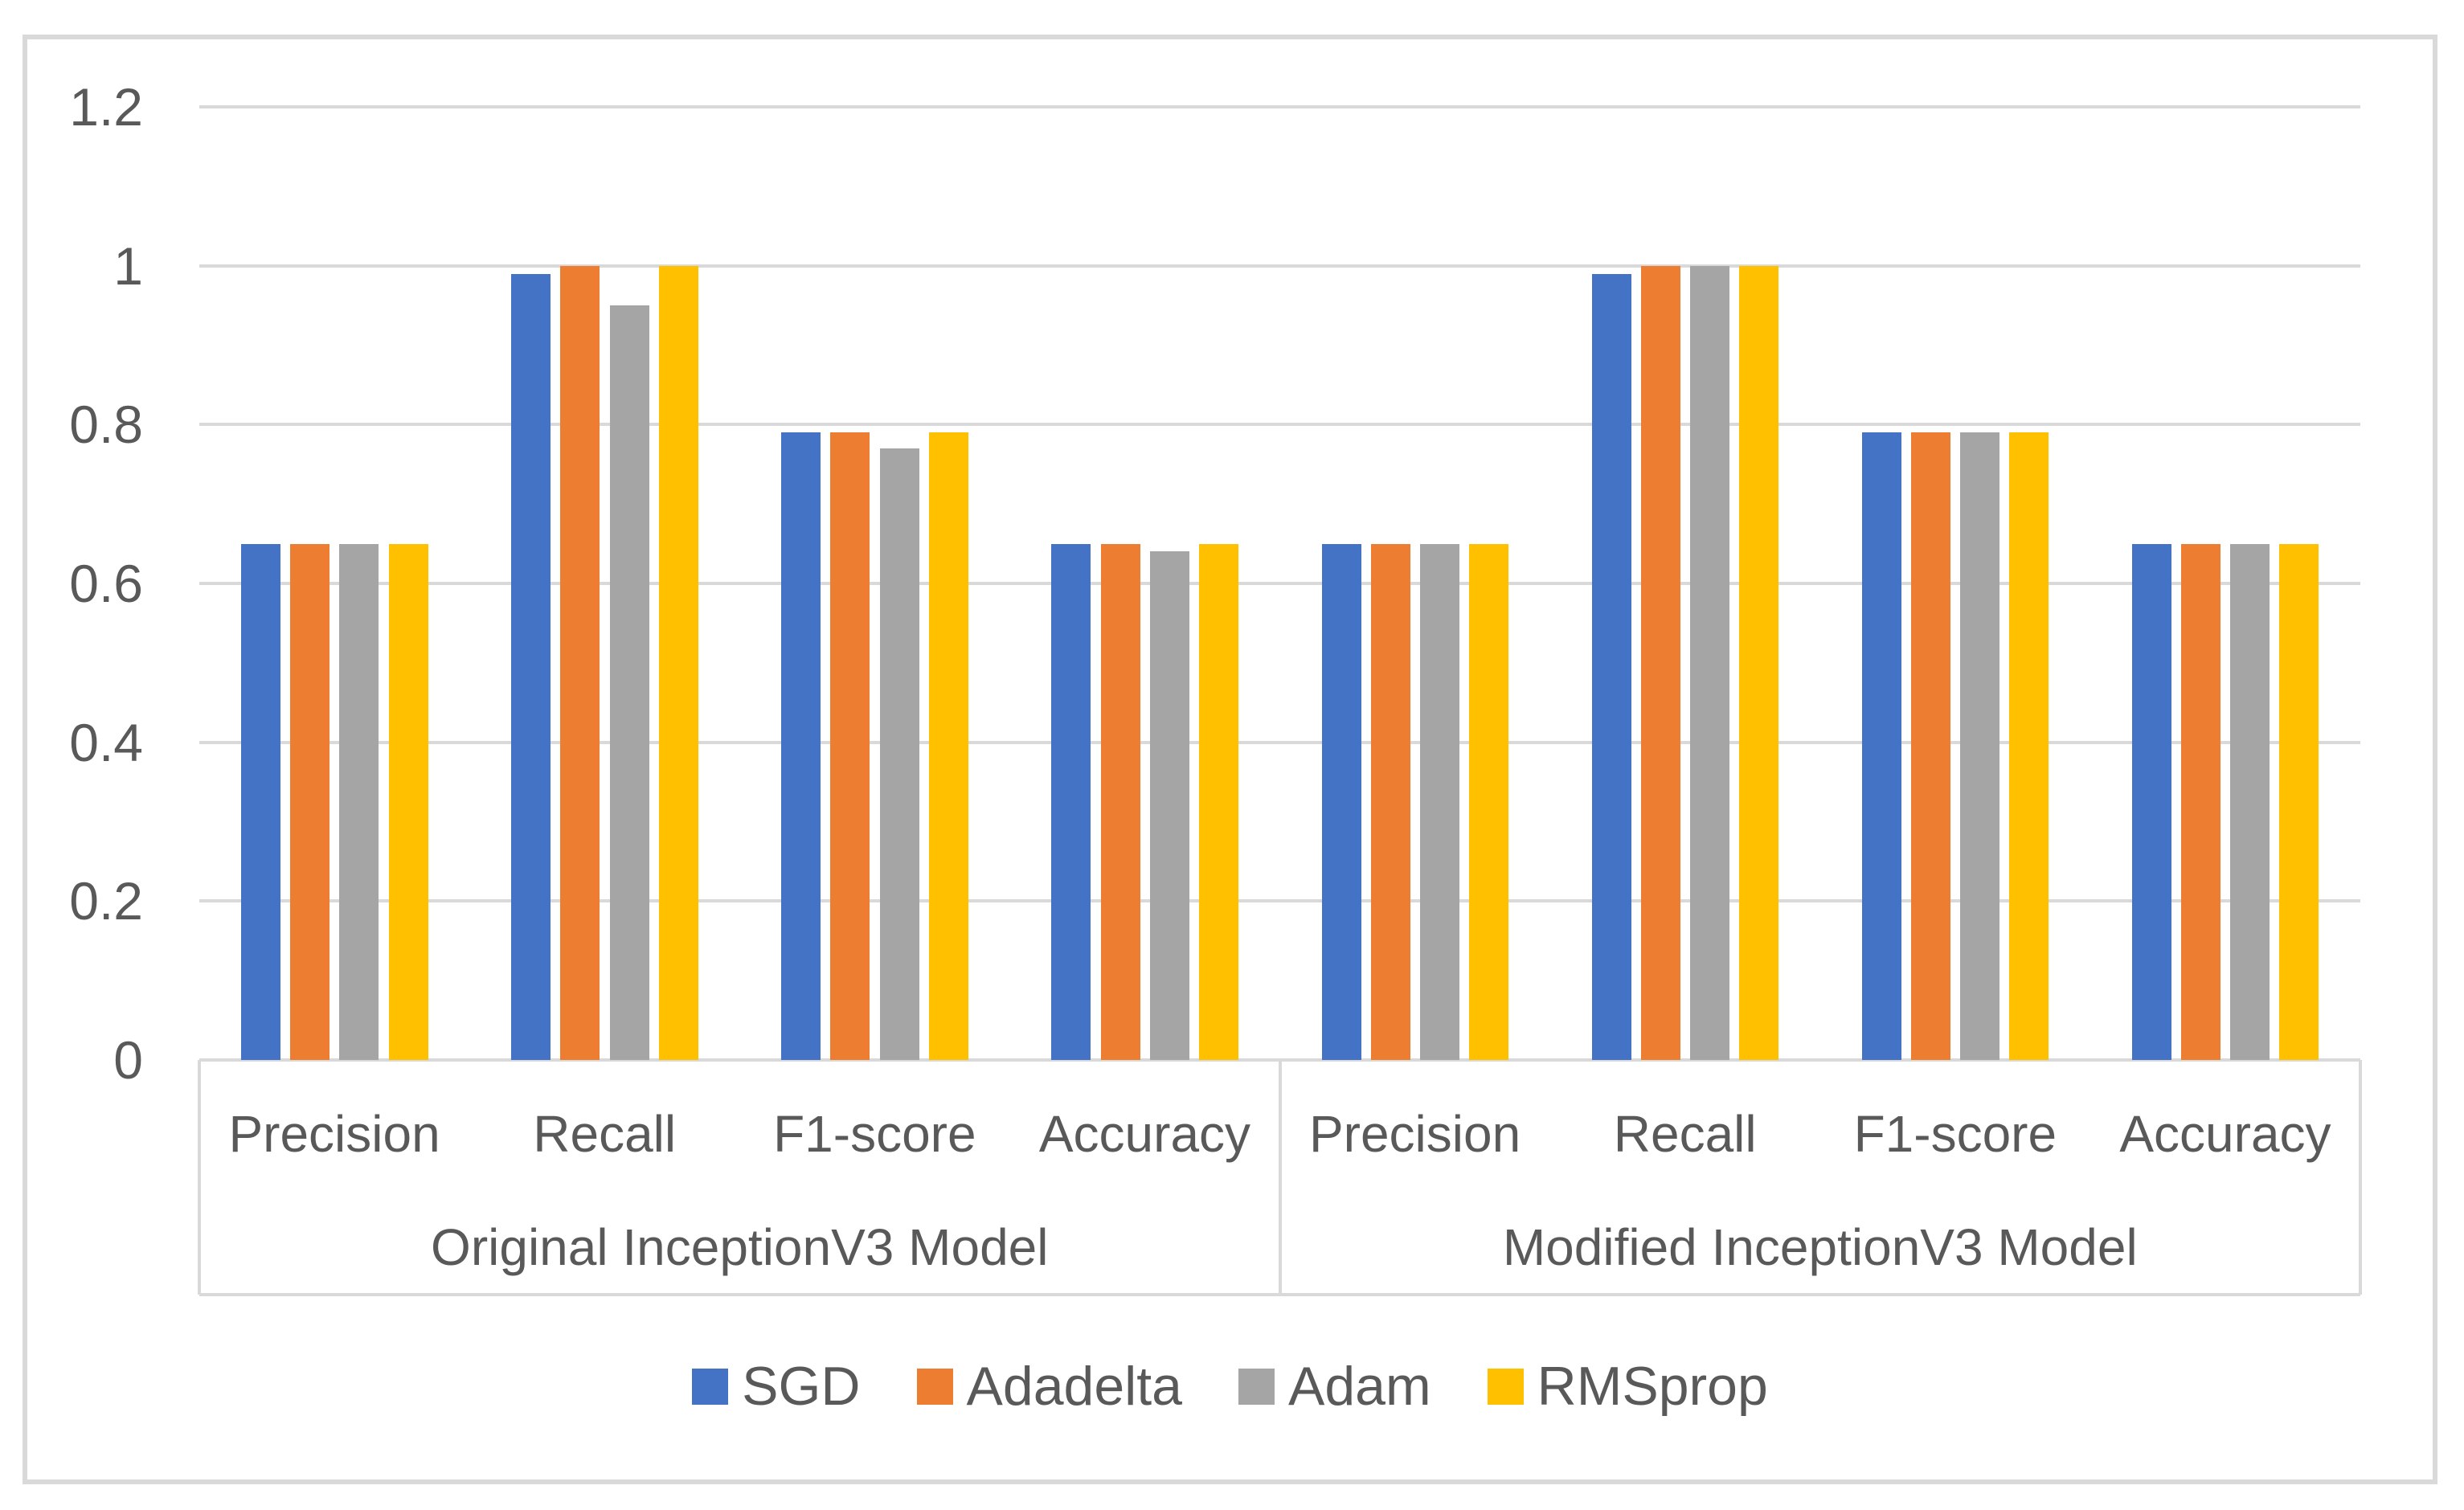 The width and height of the screenshot is (2464, 1510). I want to click on adam-legend-swatch-icon, so click(1256, 1386).